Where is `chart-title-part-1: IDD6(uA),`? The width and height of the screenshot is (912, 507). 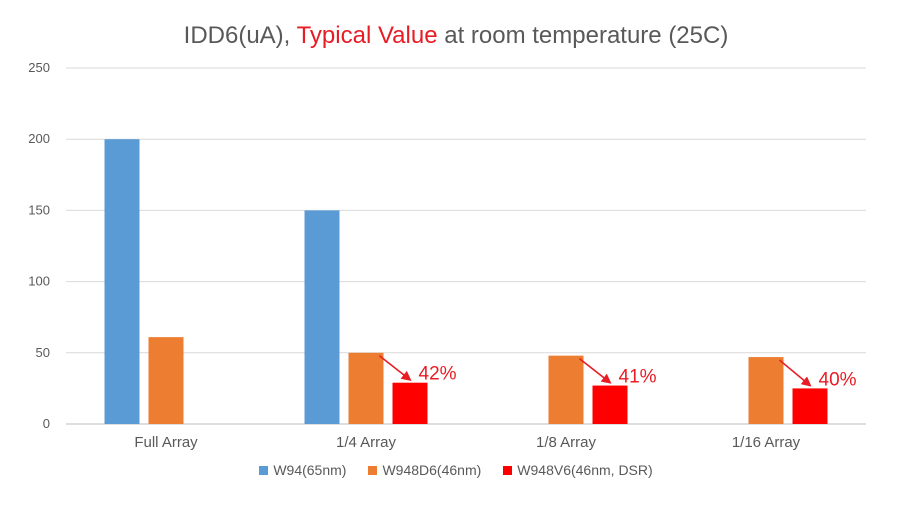
chart-title-part-1: IDD6(uA), is located at coordinates (240, 35).